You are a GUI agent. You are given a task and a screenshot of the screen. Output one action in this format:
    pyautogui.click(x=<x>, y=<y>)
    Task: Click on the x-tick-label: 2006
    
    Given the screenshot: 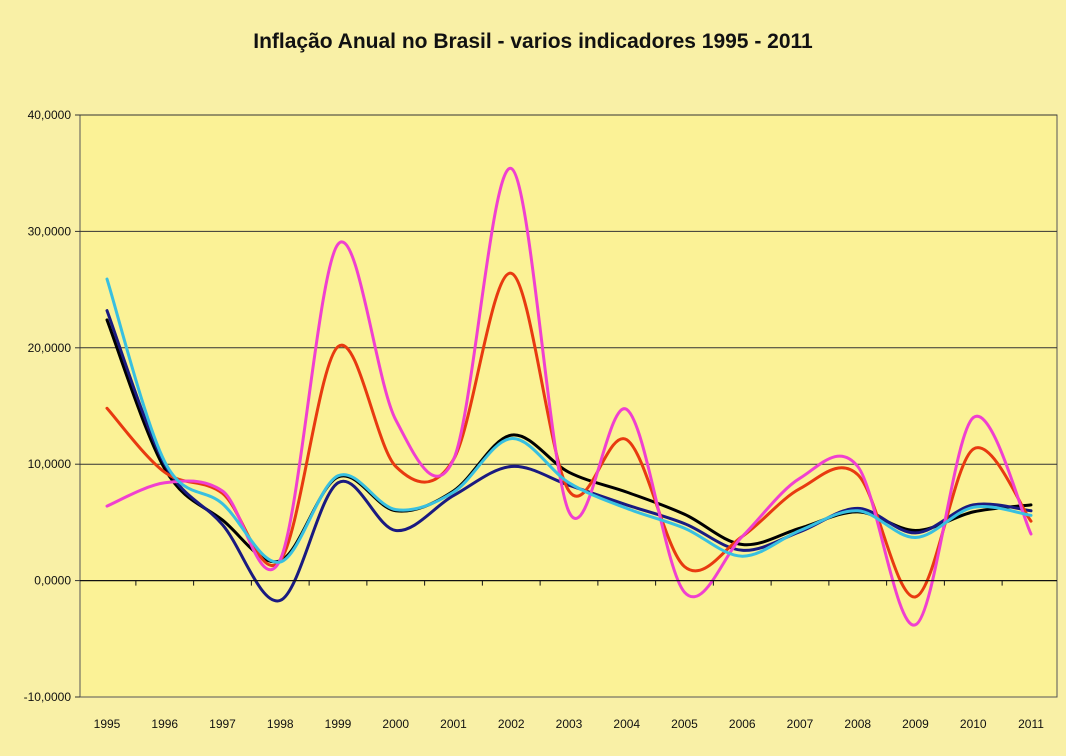 What is the action you would take?
    pyautogui.click(x=742, y=724)
    